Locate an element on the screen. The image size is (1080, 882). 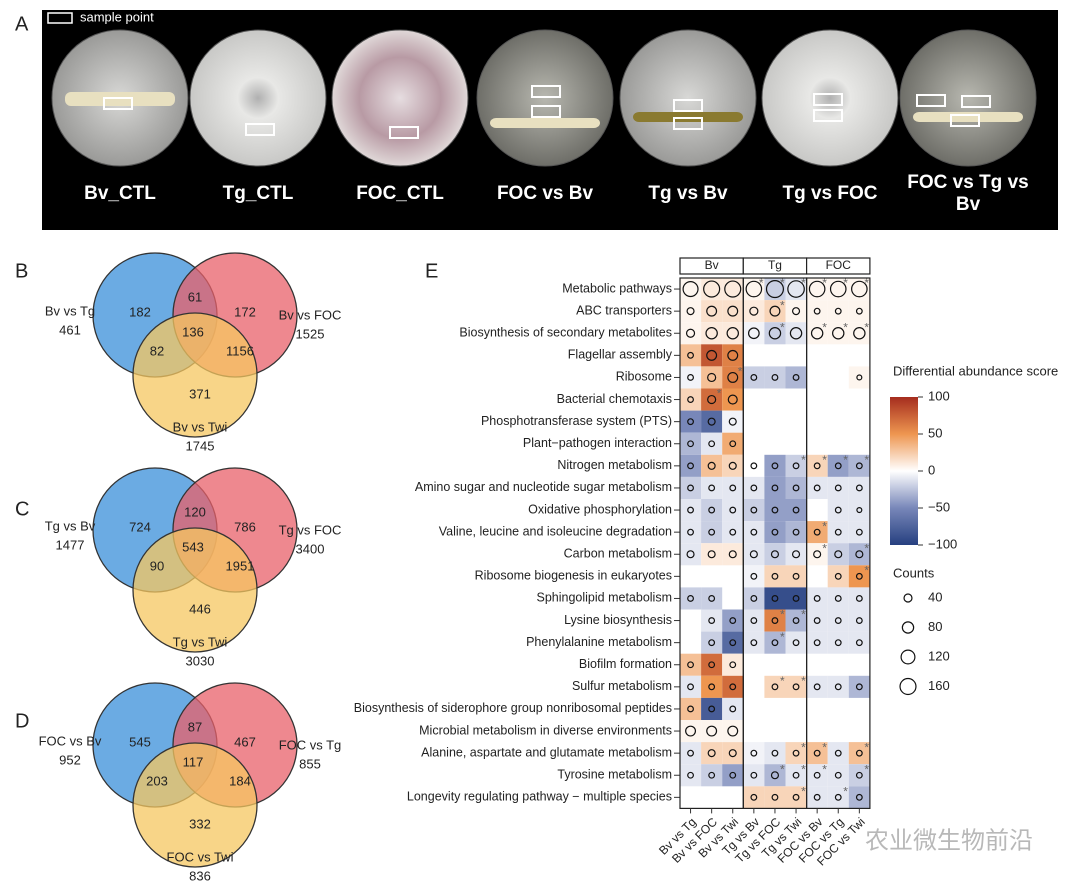
venn-set-total: 855 is located at coordinates (310, 763).